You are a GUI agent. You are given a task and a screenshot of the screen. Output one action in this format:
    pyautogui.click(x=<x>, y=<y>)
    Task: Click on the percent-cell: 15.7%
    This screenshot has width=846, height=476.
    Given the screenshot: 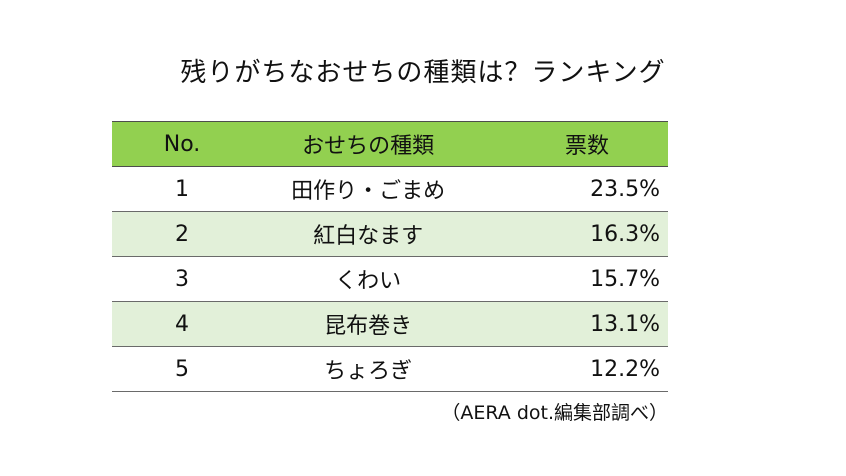 What is the action you would take?
    pyautogui.click(x=625, y=279)
    